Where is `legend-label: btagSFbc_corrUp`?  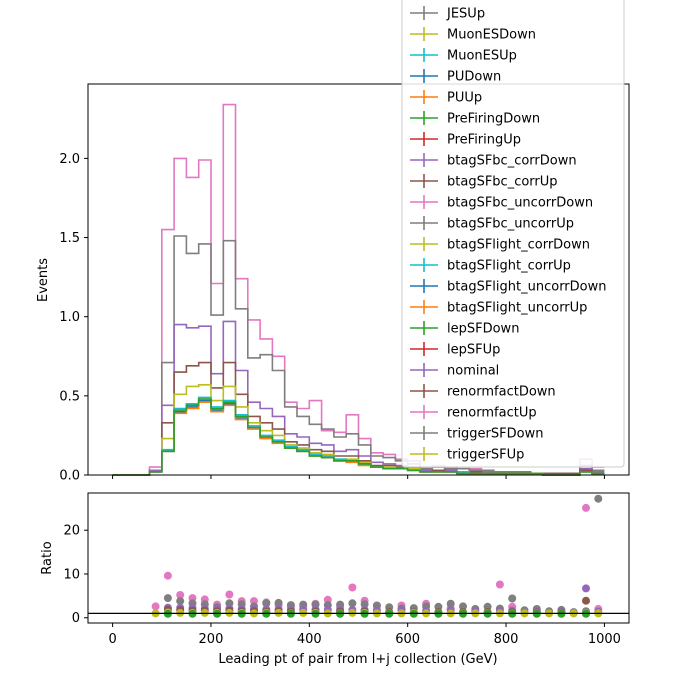 legend-label: btagSFbc_corrUp is located at coordinates (502, 182).